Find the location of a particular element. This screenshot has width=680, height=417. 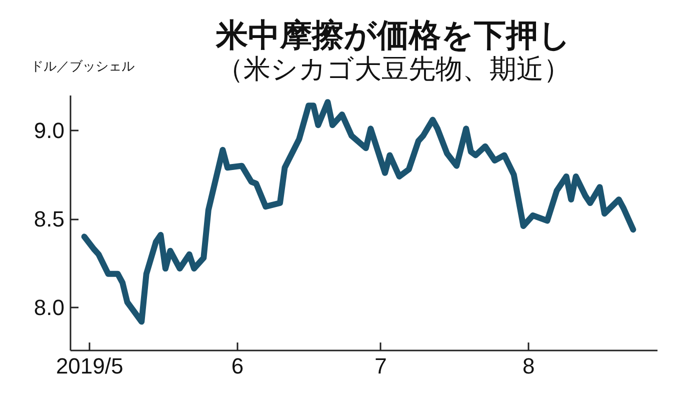

chart-subtitle: （米シカゴ大豆先物、期近） is located at coordinates (393, 69).